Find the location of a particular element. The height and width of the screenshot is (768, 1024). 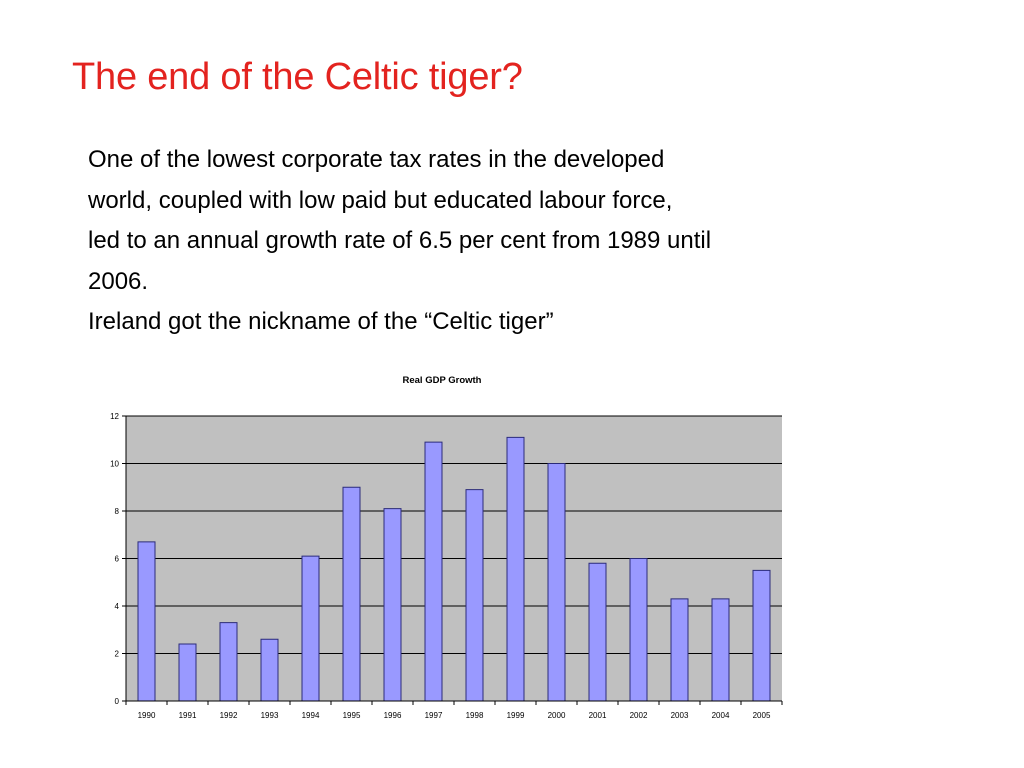

chart-title: Real GDP Growth is located at coordinates (441, 380).